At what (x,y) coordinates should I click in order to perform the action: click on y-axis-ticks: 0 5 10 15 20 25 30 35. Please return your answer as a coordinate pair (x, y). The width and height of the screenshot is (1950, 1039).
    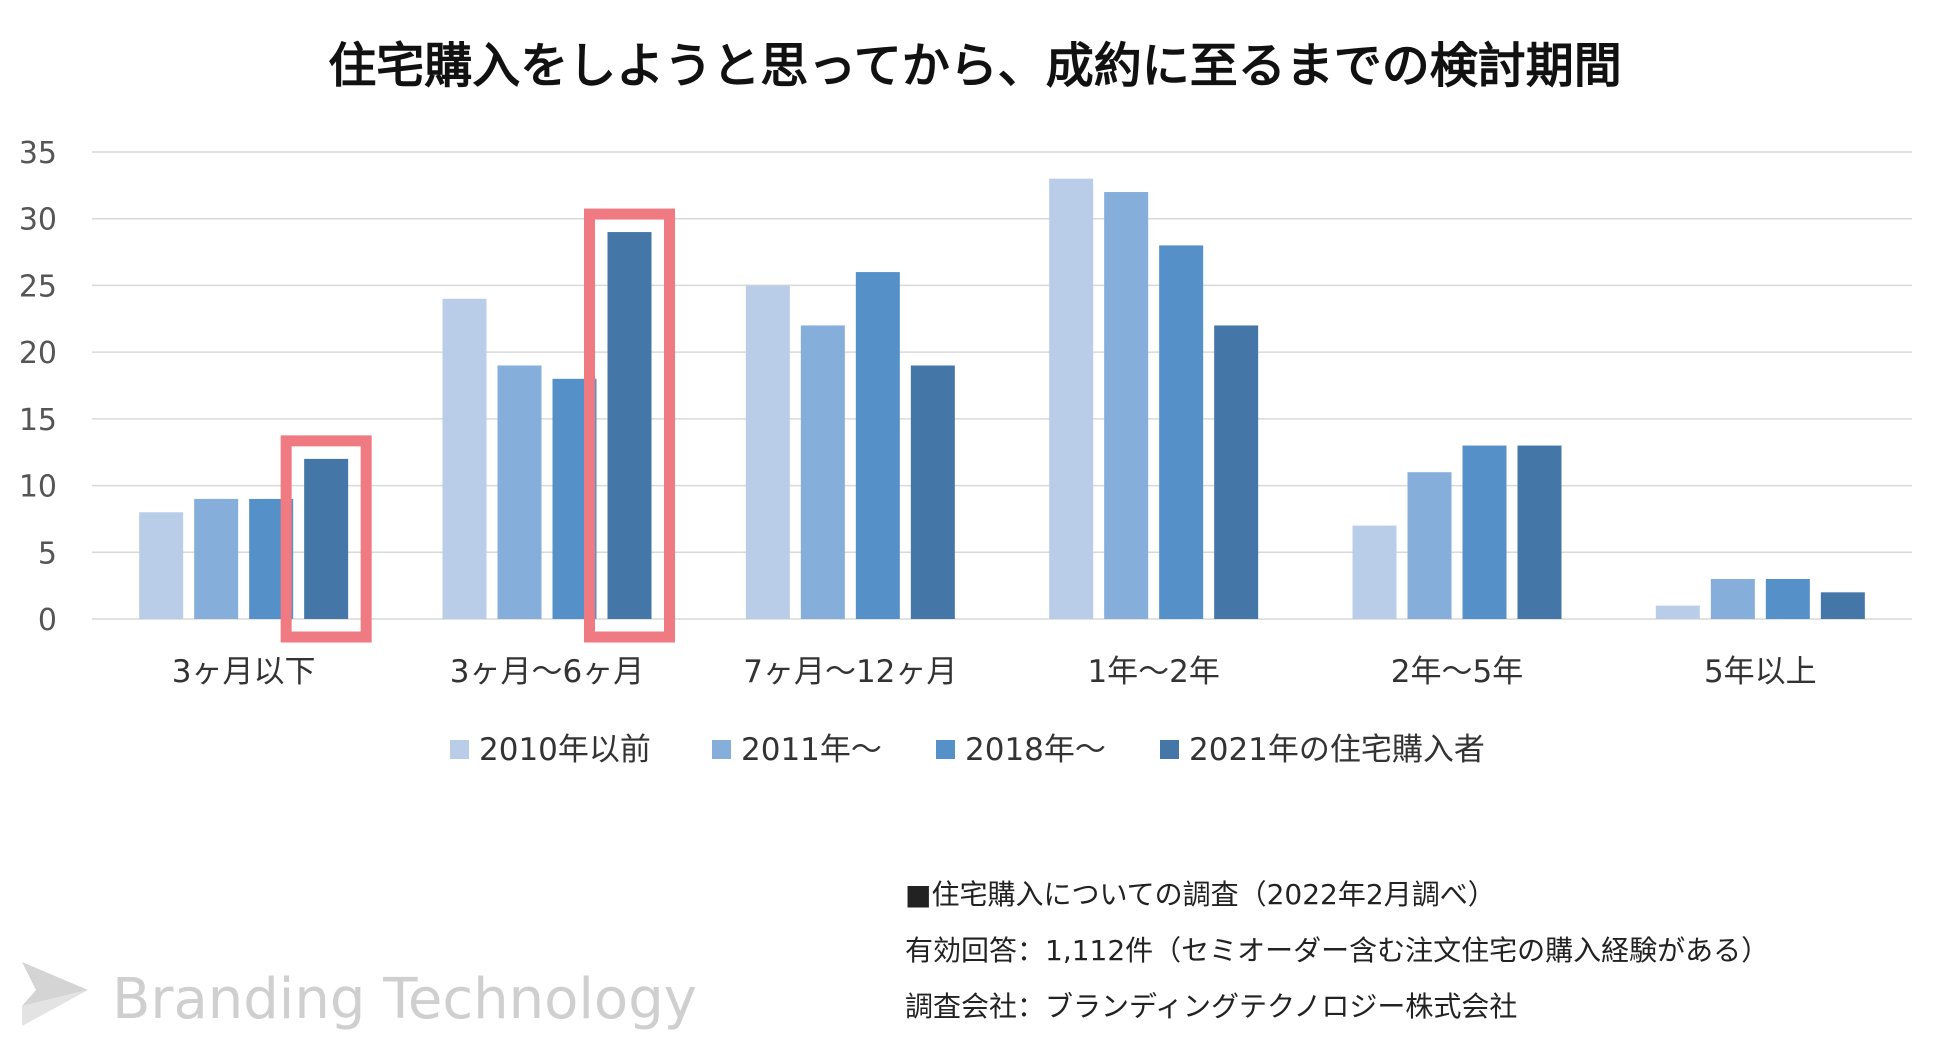
    Looking at the image, I should click on (38, 387).